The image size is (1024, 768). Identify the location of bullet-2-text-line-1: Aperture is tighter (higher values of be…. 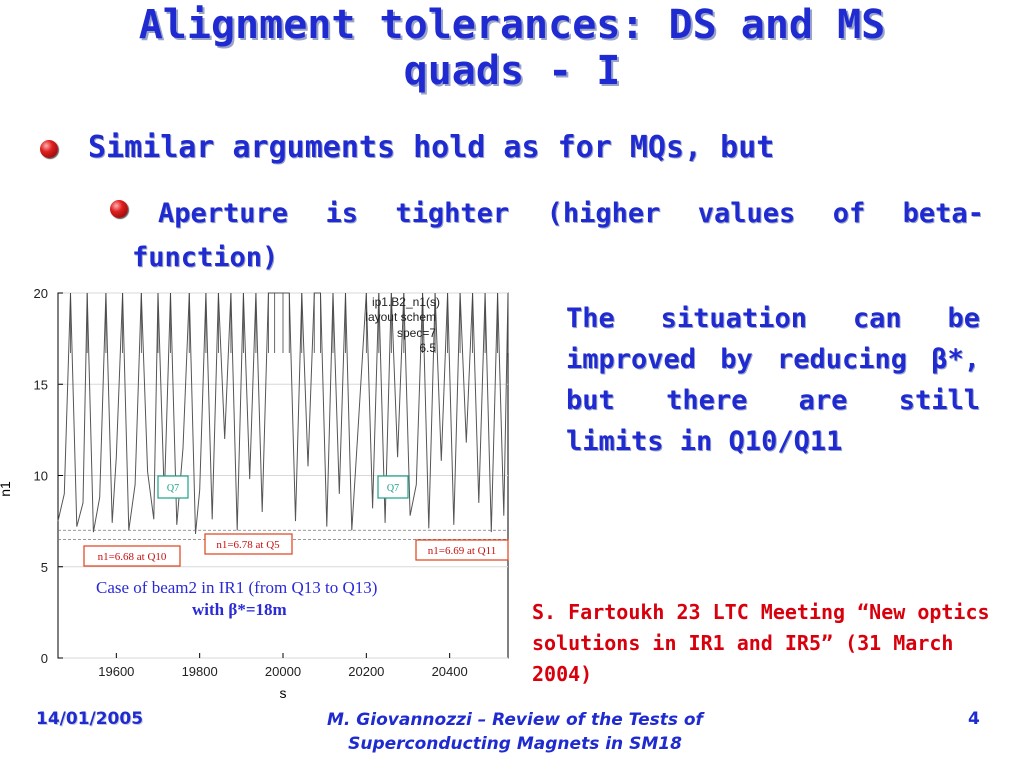
(571, 213).